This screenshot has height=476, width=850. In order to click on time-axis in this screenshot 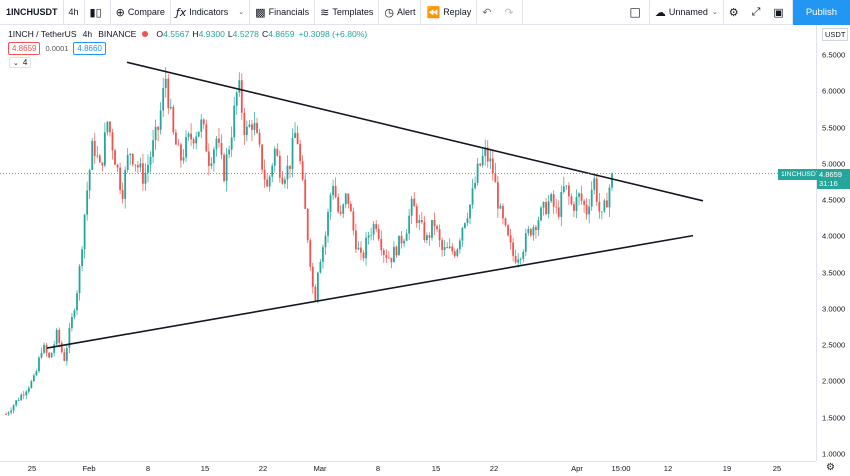, I will do `click(408, 468)`.